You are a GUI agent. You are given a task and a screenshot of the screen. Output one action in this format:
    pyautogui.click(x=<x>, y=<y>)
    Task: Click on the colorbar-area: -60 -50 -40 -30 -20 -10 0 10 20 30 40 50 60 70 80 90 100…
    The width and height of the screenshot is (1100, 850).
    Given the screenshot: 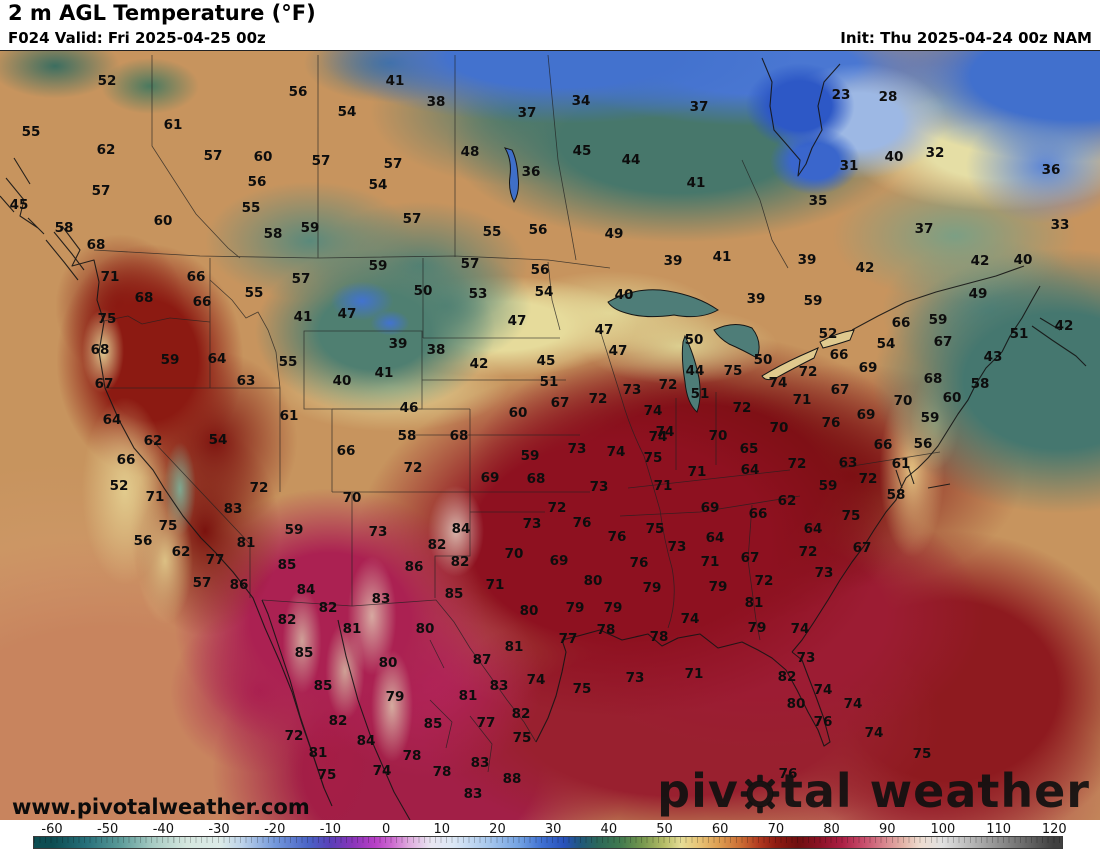 What is the action you would take?
    pyautogui.click(x=550, y=835)
    